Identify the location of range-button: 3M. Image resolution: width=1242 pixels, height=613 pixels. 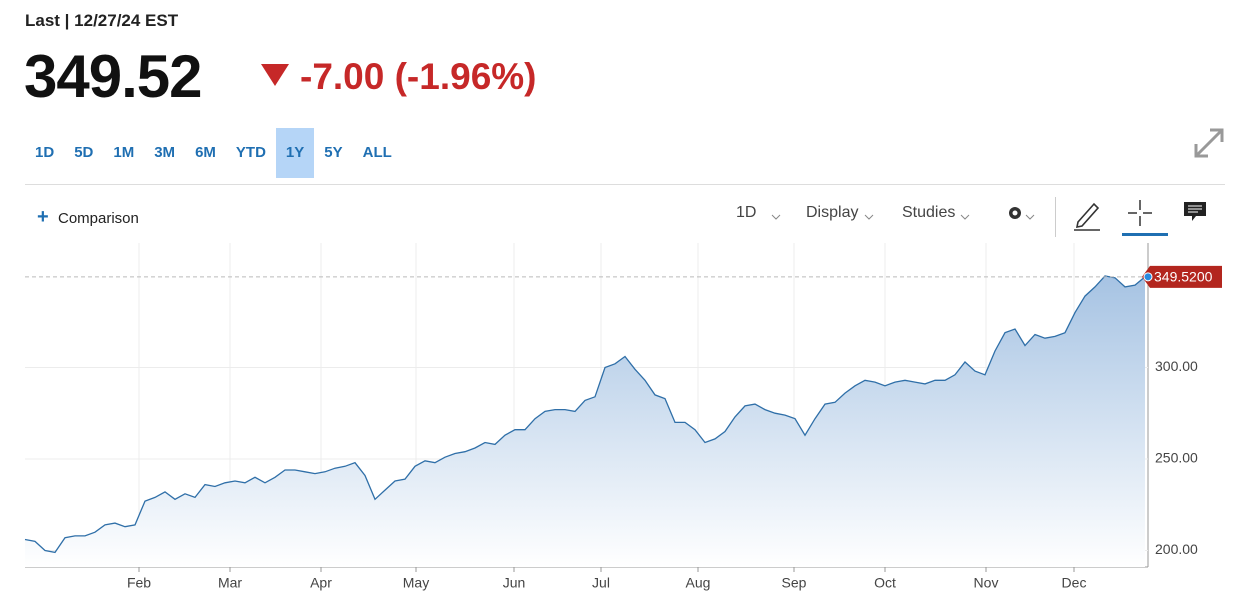
(165, 152).